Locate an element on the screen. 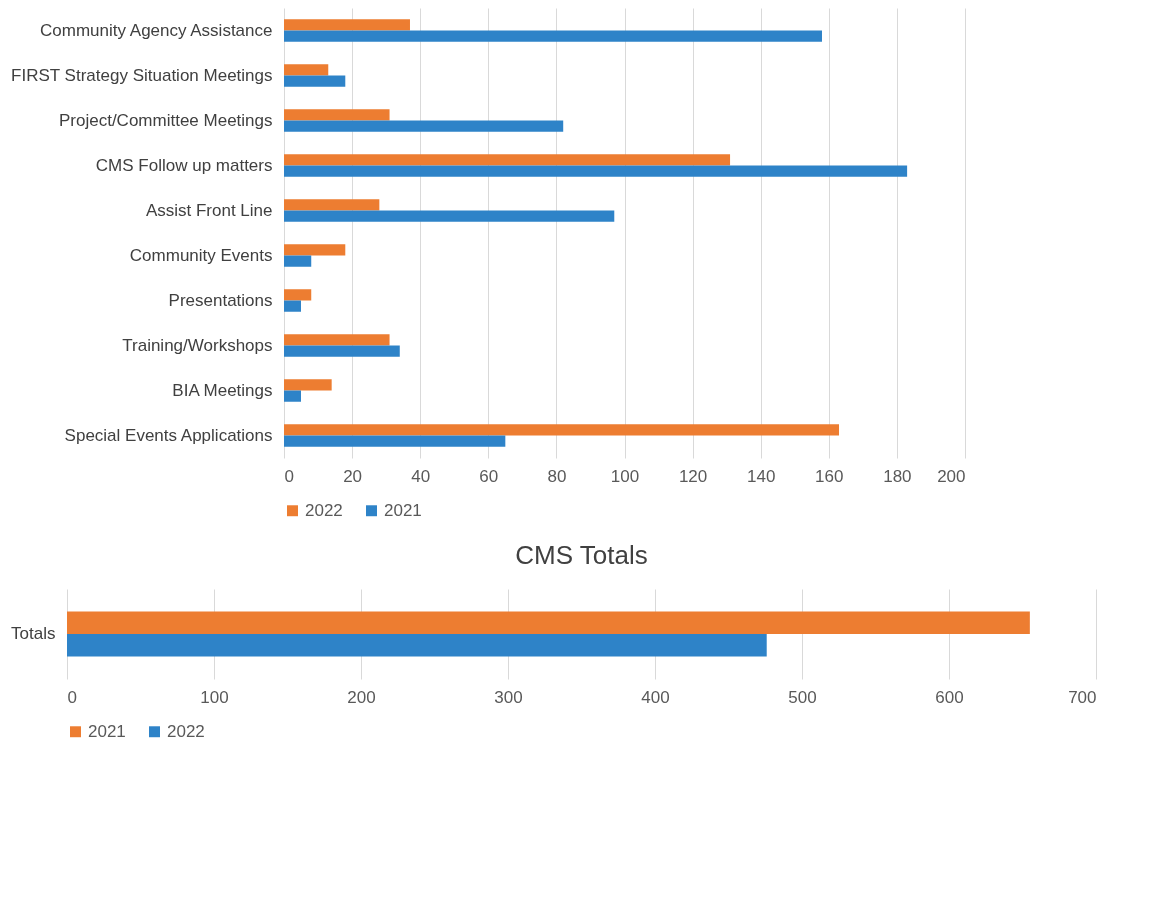 The image size is (1155, 904). y-tick-label: Training/Workshops is located at coordinates (197, 345).